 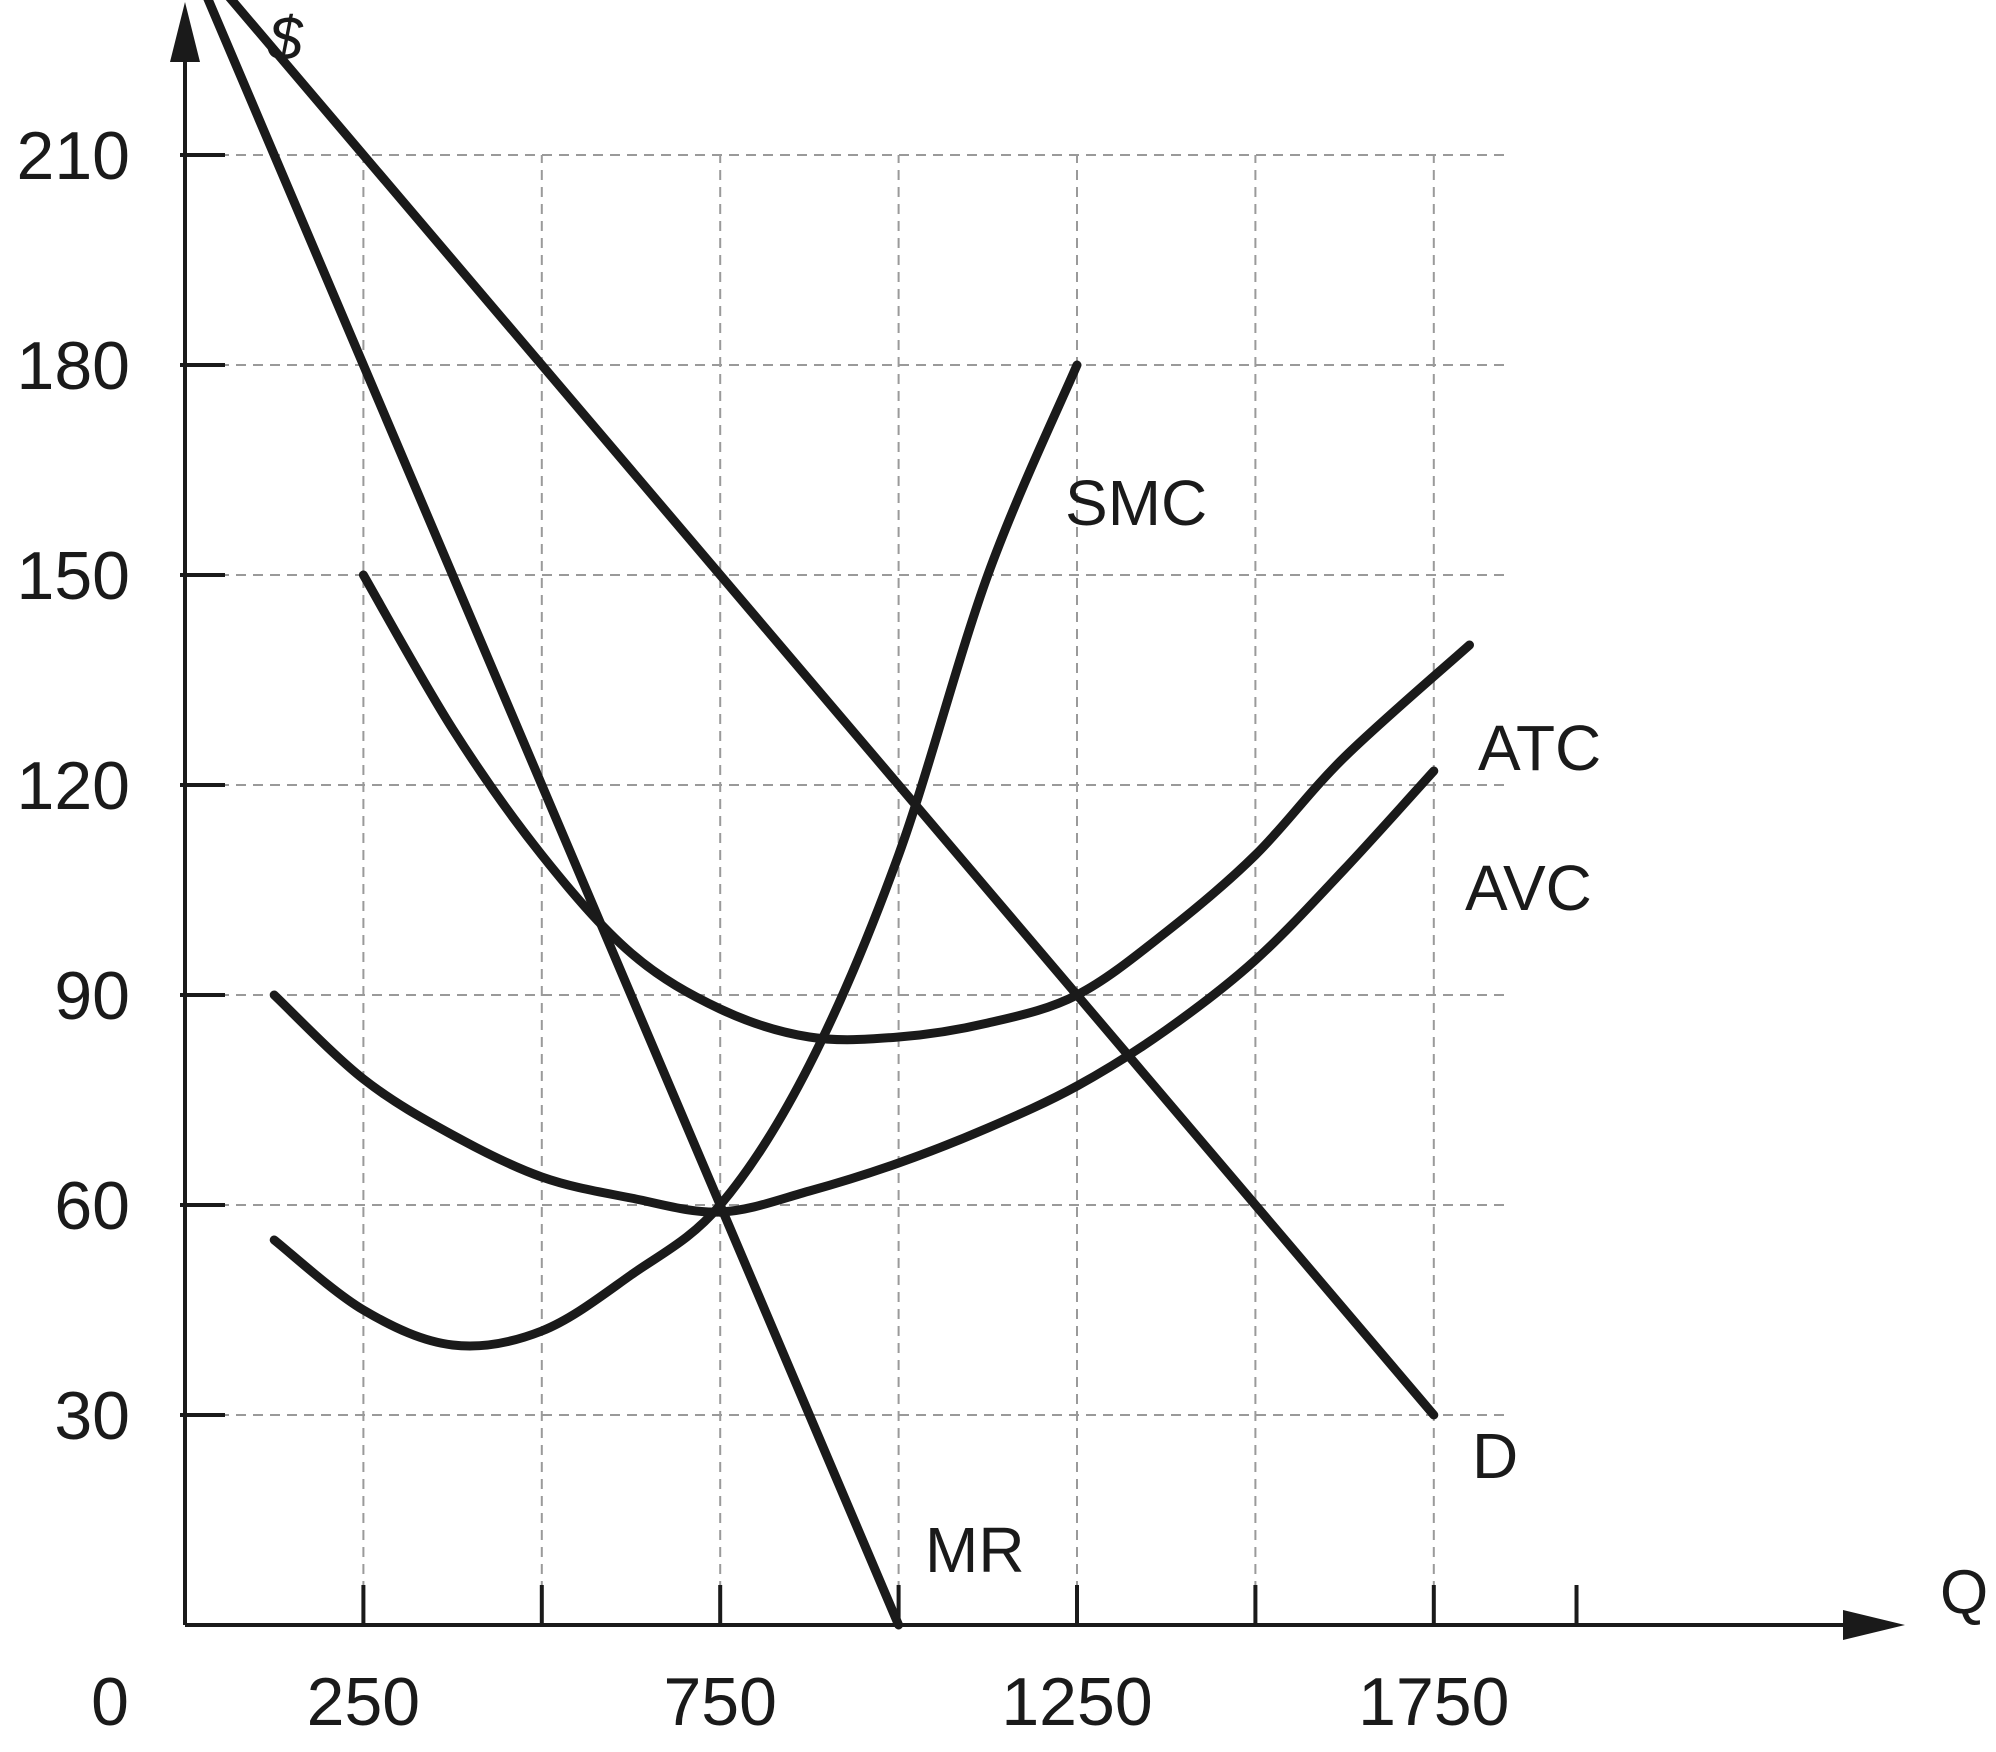 What do you see at coordinates (1136, 503) in the screenshot?
I see `smc-label: SMC` at bounding box center [1136, 503].